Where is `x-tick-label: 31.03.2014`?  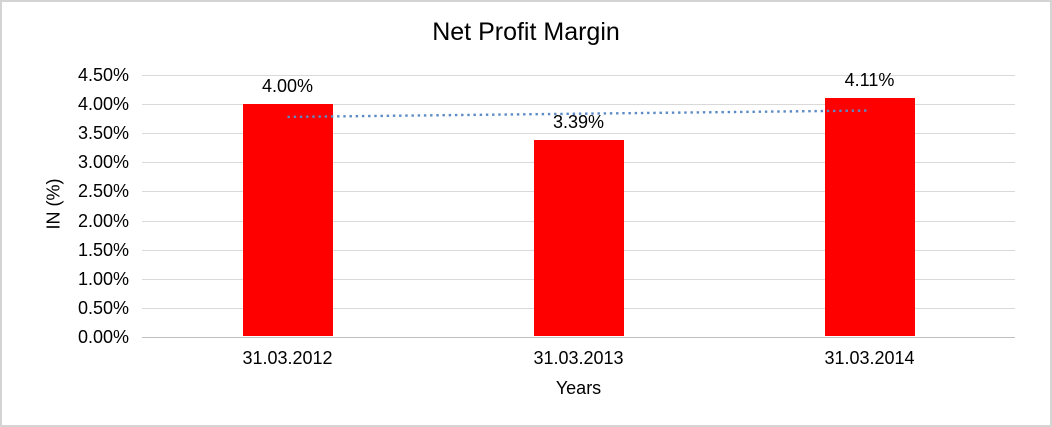
x-tick-label: 31.03.2014 is located at coordinates (869, 358).